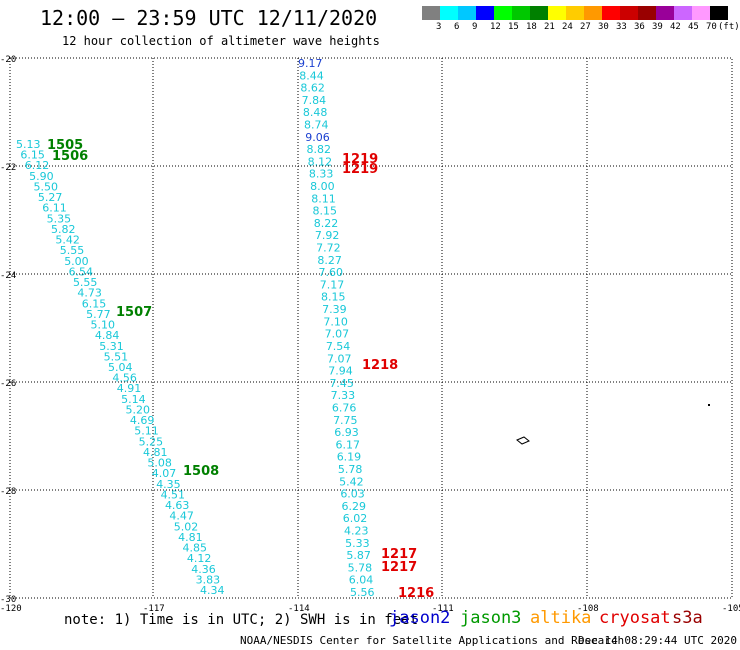  What do you see at coordinates (186, 526) in the screenshot?
I see `swh-value-west: 5.02` at bounding box center [186, 526].